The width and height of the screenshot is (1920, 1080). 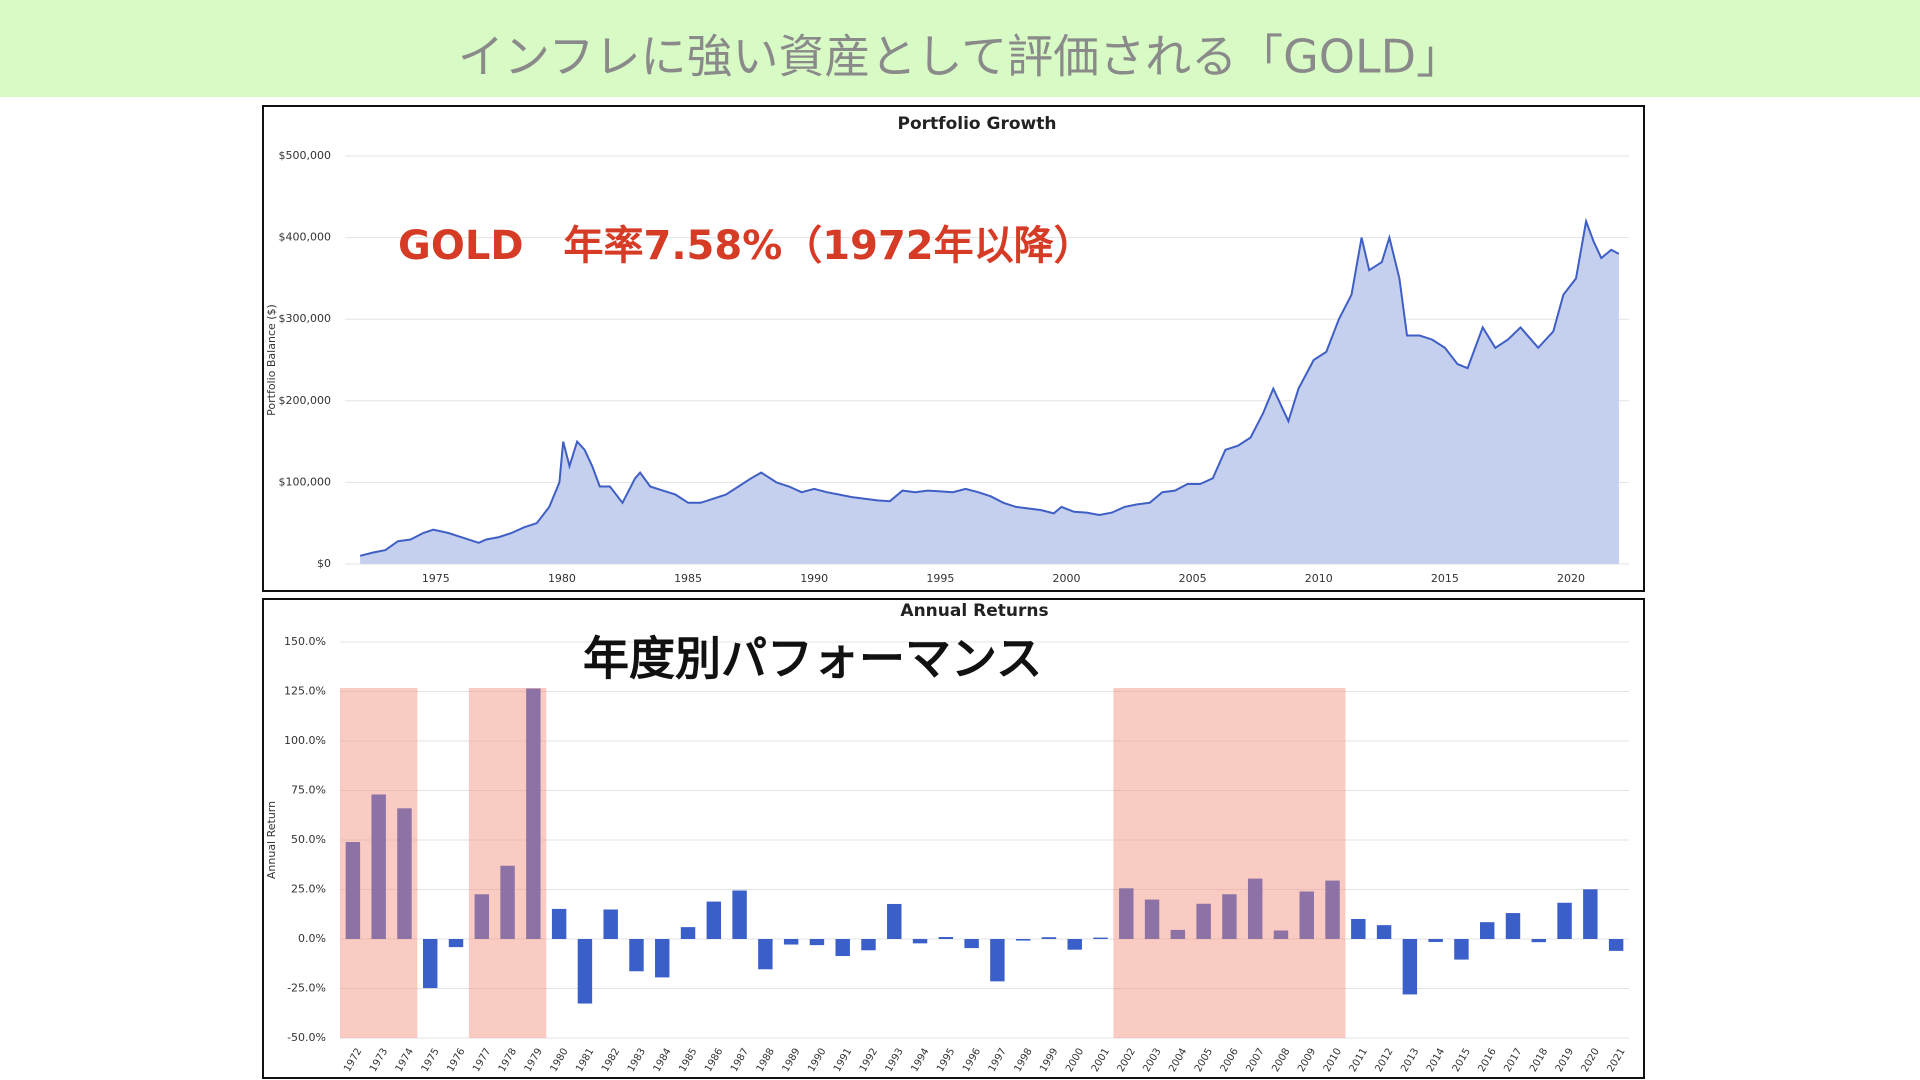 What do you see at coordinates (1023, 1060) in the screenshot?
I see `x-tick-label: 1998` at bounding box center [1023, 1060].